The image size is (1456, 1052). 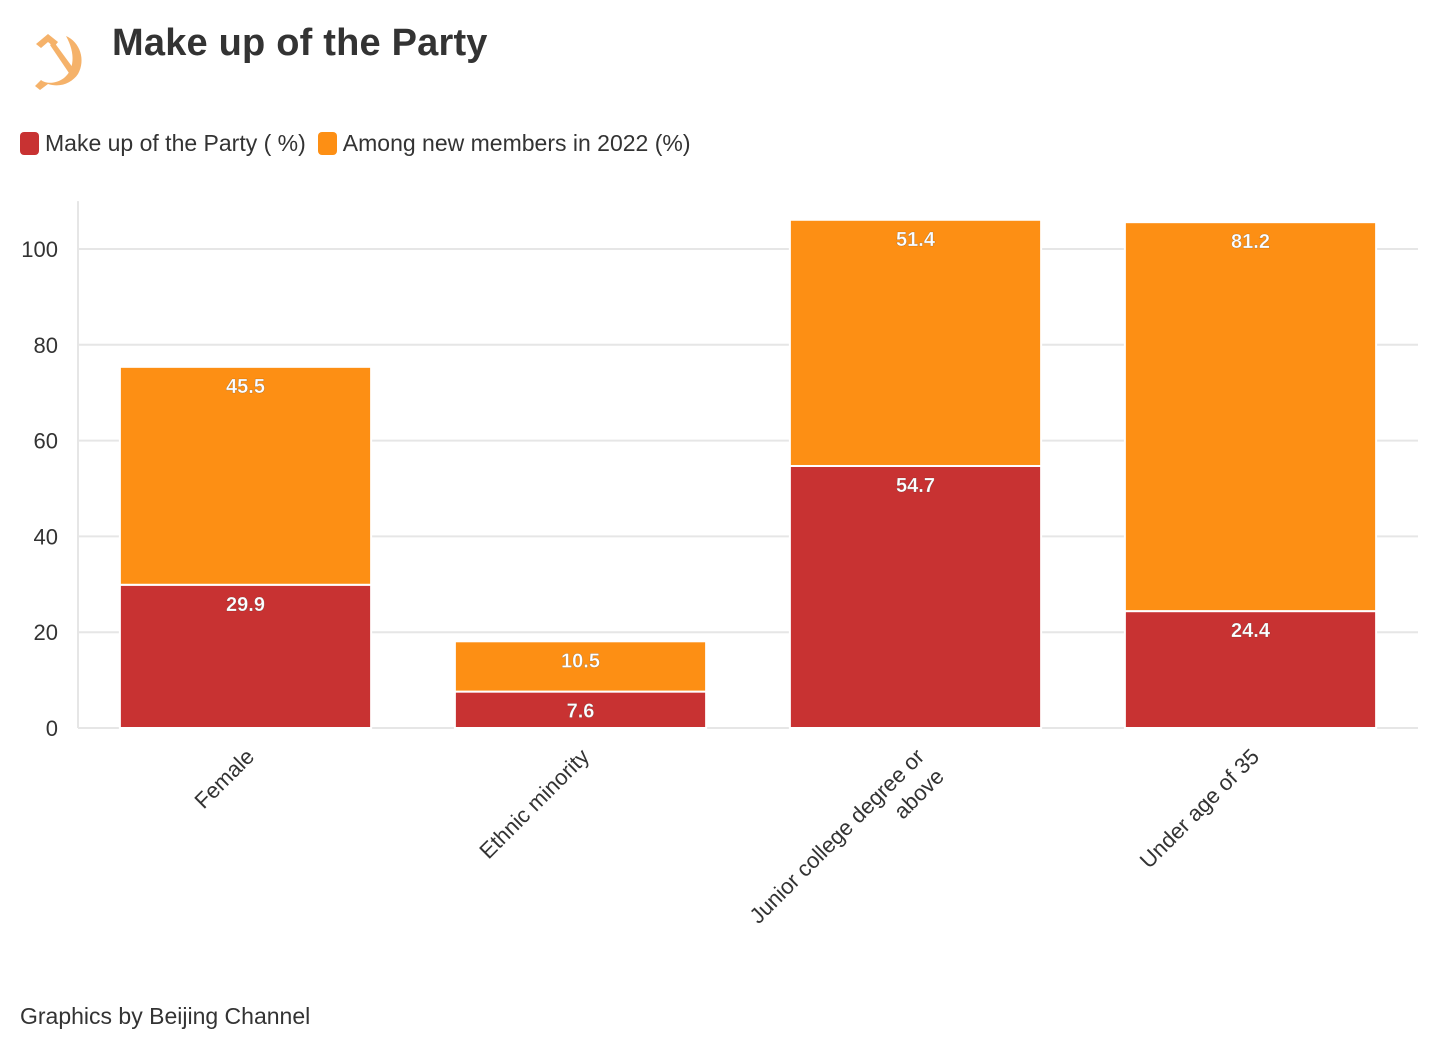 What do you see at coordinates (165, 1016) in the screenshot?
I see `footer-credit: Graphics by Beijing Channel` at bounding box center [165, 1016].